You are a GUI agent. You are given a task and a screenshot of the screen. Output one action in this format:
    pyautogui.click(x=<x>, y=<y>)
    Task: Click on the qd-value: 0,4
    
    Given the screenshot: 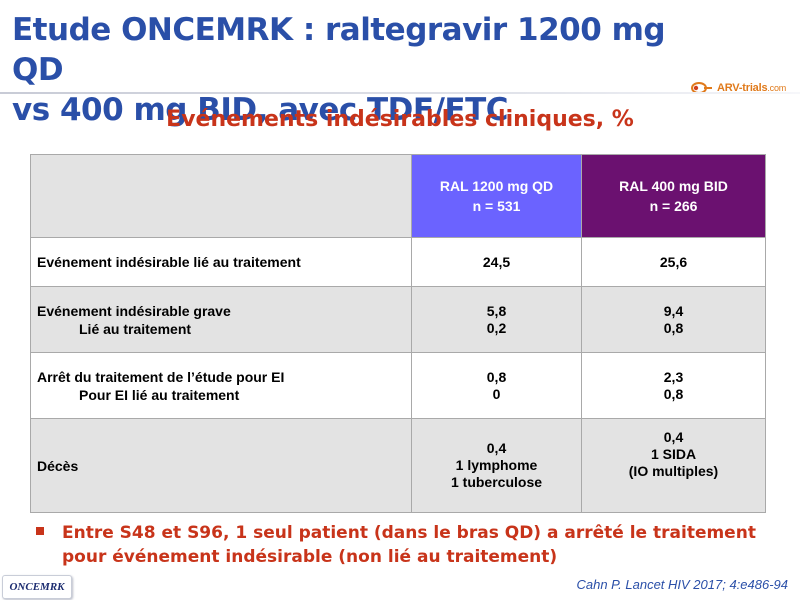 What is the action you would take?
    pyautogui.click(x=496, y=448)
    